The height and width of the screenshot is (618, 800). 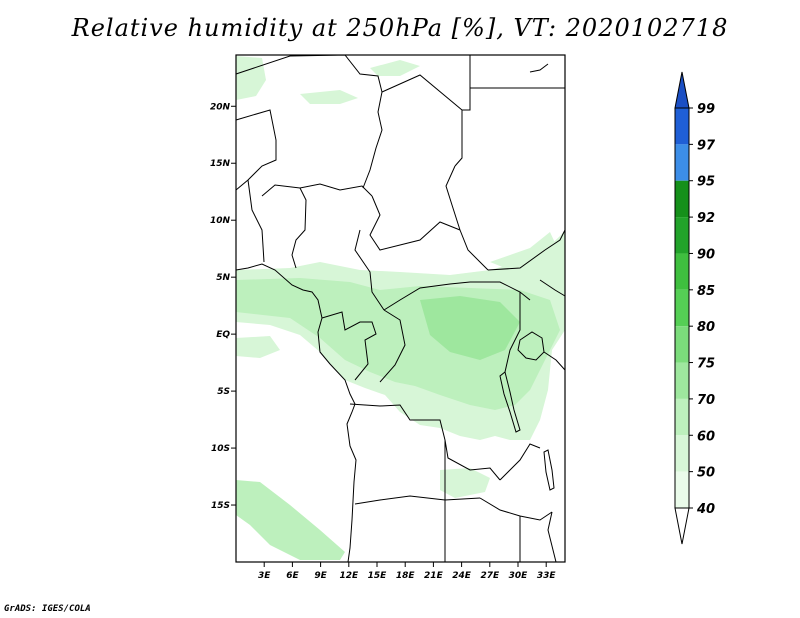 What do you see at coordinates (520, 462) in the screenshot?
I see `border-drc-zambia` at bounding box center [520, 462].